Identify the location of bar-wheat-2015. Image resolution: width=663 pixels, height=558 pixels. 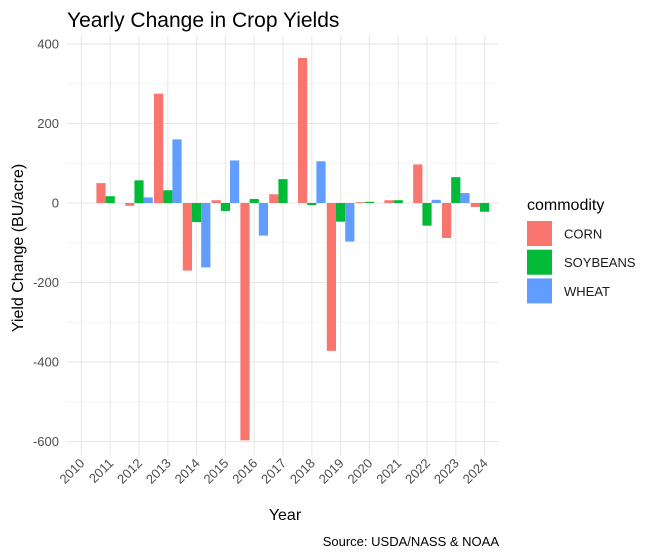
(235, 181).